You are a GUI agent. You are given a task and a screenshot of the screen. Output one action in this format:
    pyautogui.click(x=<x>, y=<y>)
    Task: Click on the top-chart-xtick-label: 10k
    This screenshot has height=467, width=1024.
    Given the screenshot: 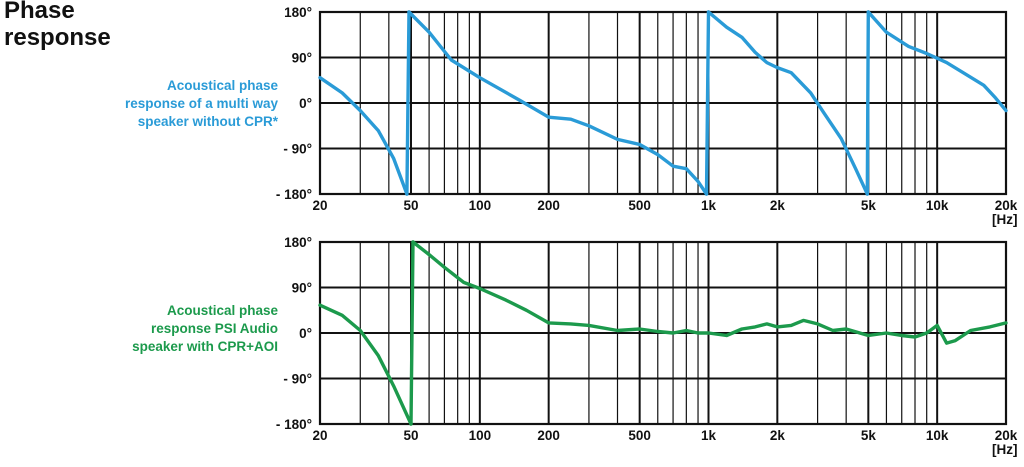 What is the action you would take?
    pyautogui.click(x=937, y=205)
    